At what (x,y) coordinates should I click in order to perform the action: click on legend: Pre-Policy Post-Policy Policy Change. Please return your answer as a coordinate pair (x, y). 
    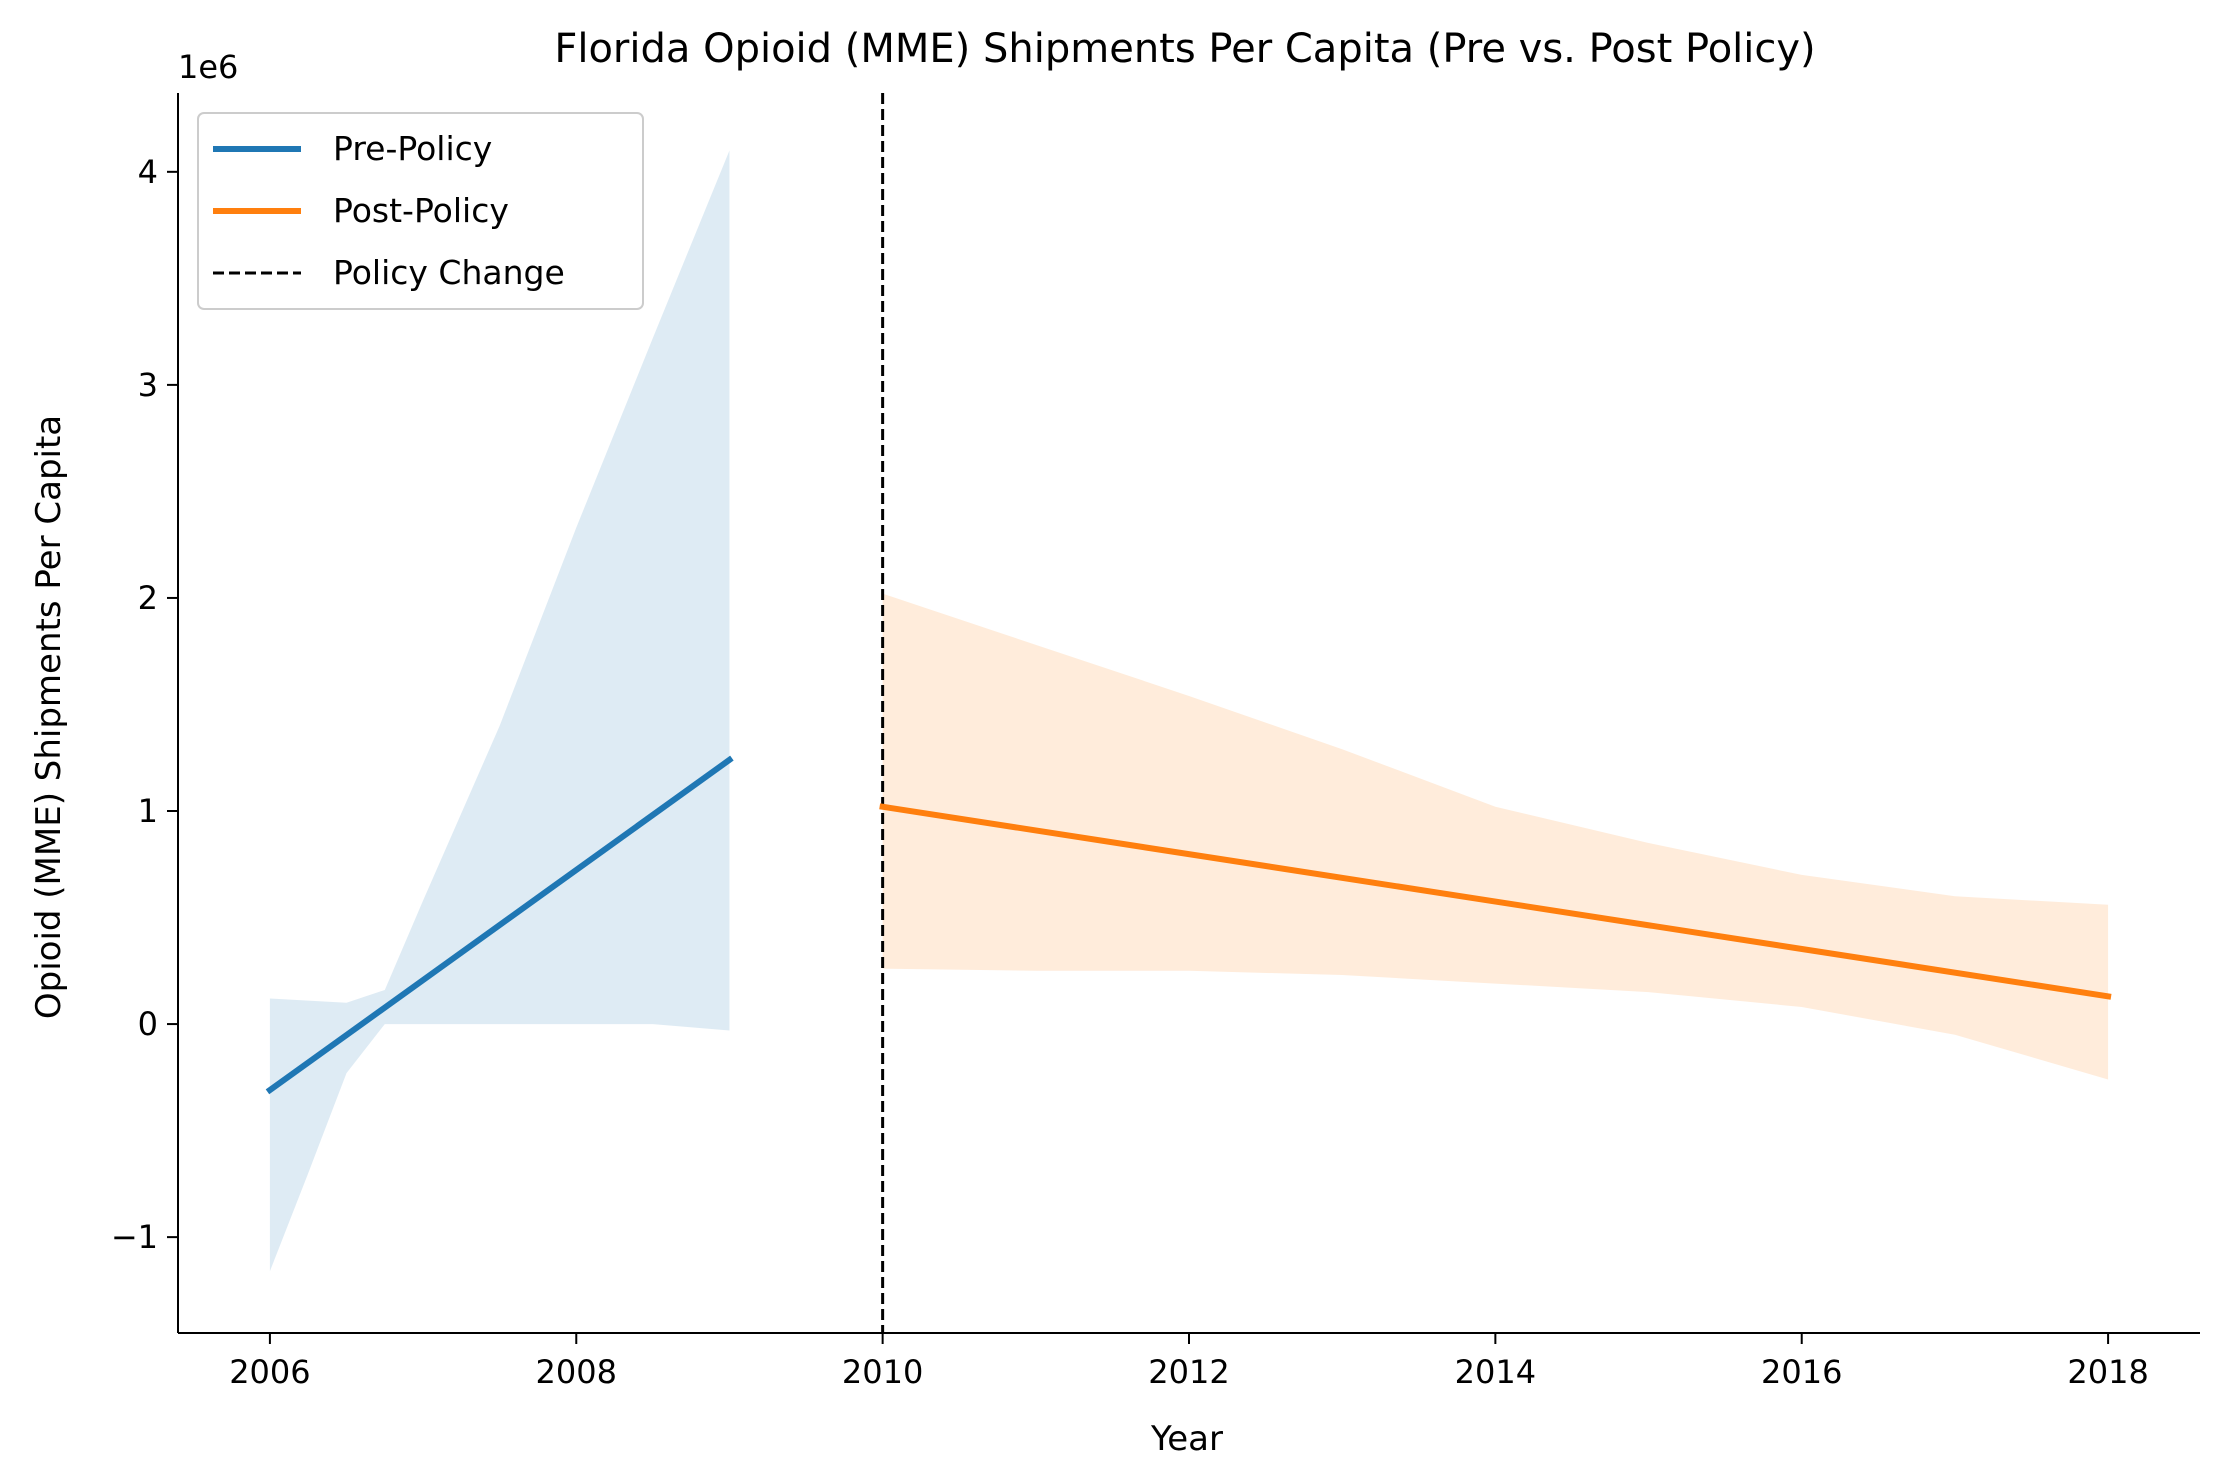
    Looking at the image, I should click on (420, 211).